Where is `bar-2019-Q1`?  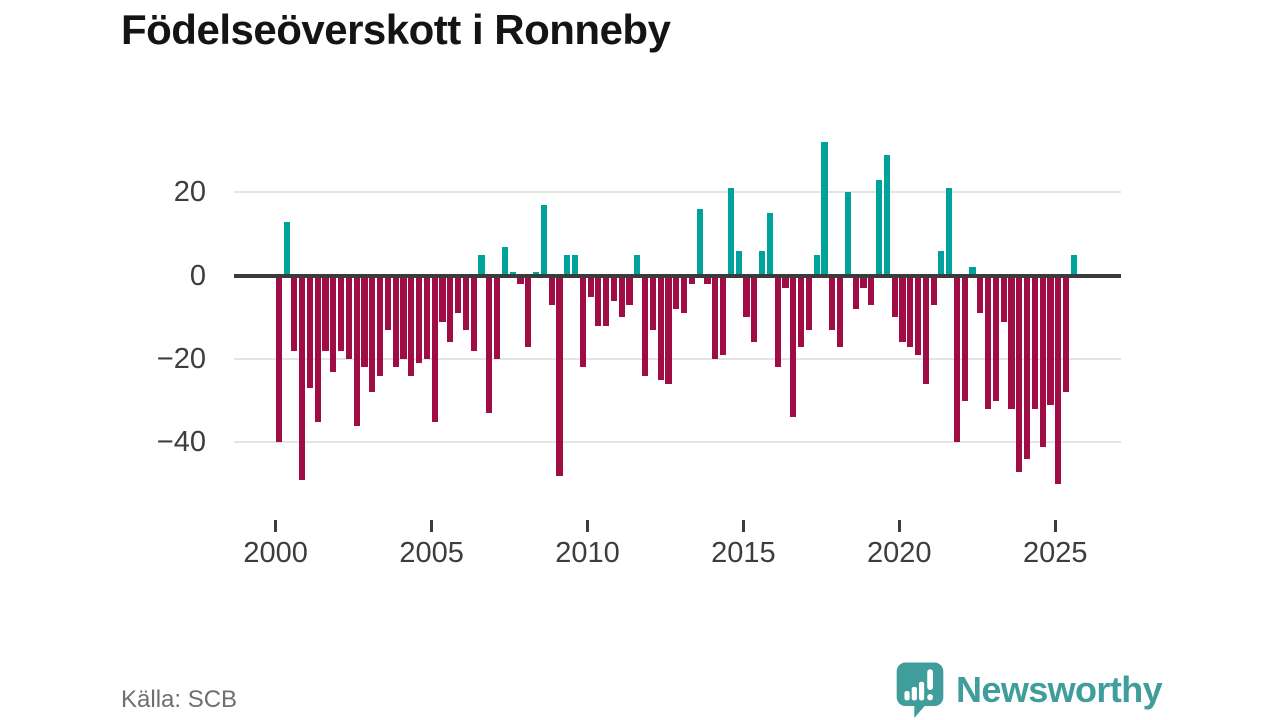 bar-2019-Q1 is located at coordinates (871, 290).